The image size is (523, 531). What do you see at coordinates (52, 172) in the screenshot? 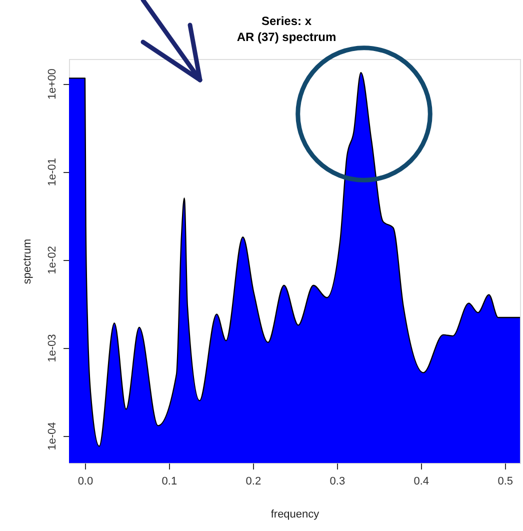
I see `y-tick-label: 1e-01` at bounding box center [52, 172].